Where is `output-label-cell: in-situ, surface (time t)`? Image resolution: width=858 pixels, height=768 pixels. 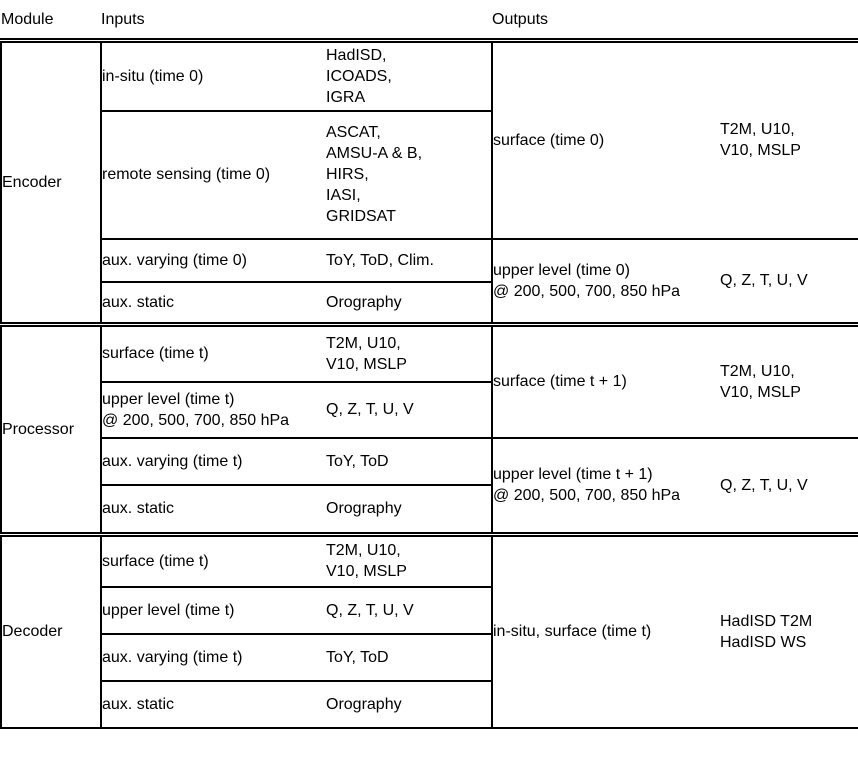
output-label-cell: in-situ, surface (time t) is located at coordinates (606, 631).